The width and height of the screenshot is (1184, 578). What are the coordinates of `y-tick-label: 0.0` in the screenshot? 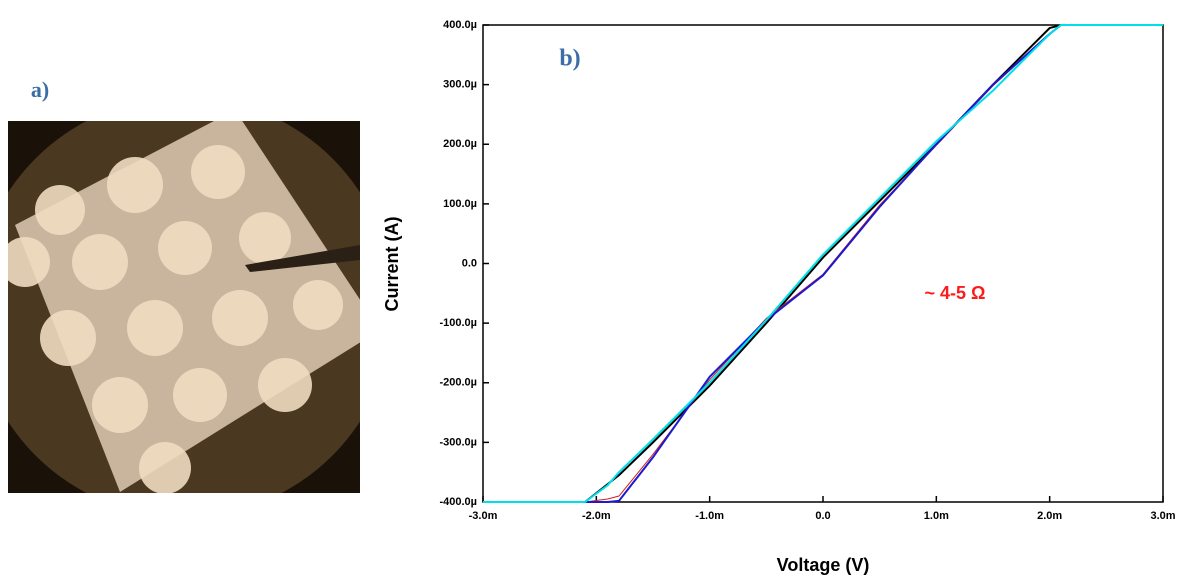 It's located at (469, 263).